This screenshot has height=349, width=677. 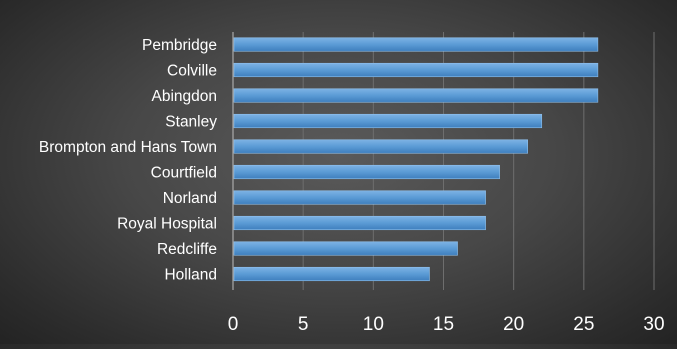 I want to click on category-label: Stanley, so click(x=191, y=122).